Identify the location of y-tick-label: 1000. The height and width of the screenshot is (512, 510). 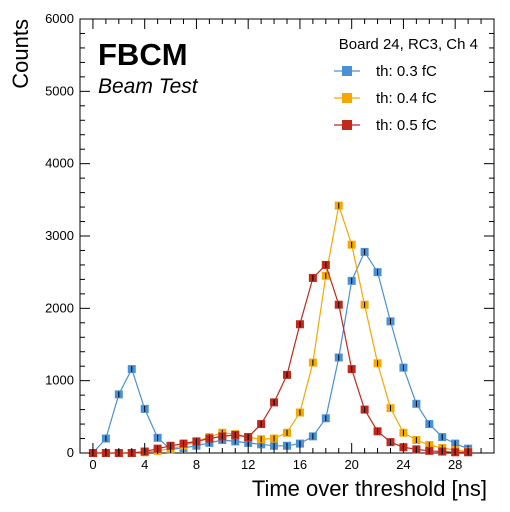
(59, 380).